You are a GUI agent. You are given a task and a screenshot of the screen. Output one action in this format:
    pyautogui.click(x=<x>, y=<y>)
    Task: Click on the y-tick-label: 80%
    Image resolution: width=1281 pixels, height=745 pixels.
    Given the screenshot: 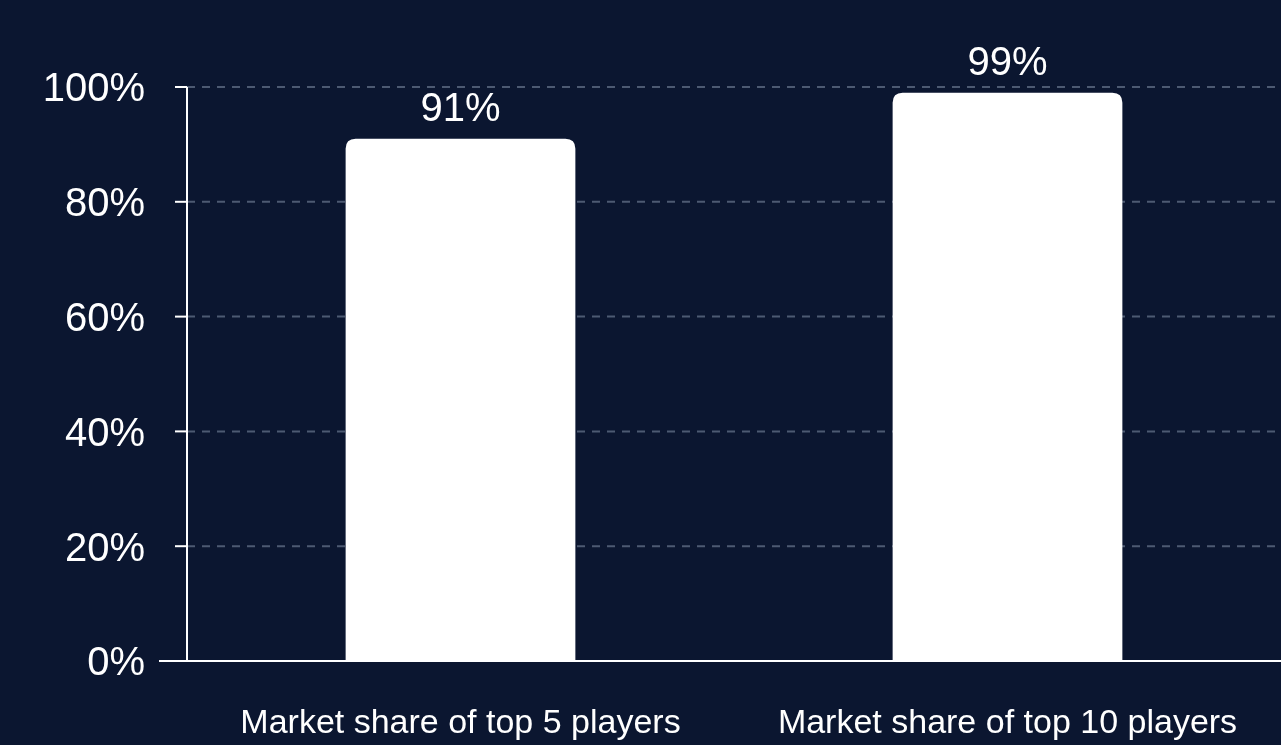 What is the action you would take?
    pyautogui.click(x=104, y=202)
    